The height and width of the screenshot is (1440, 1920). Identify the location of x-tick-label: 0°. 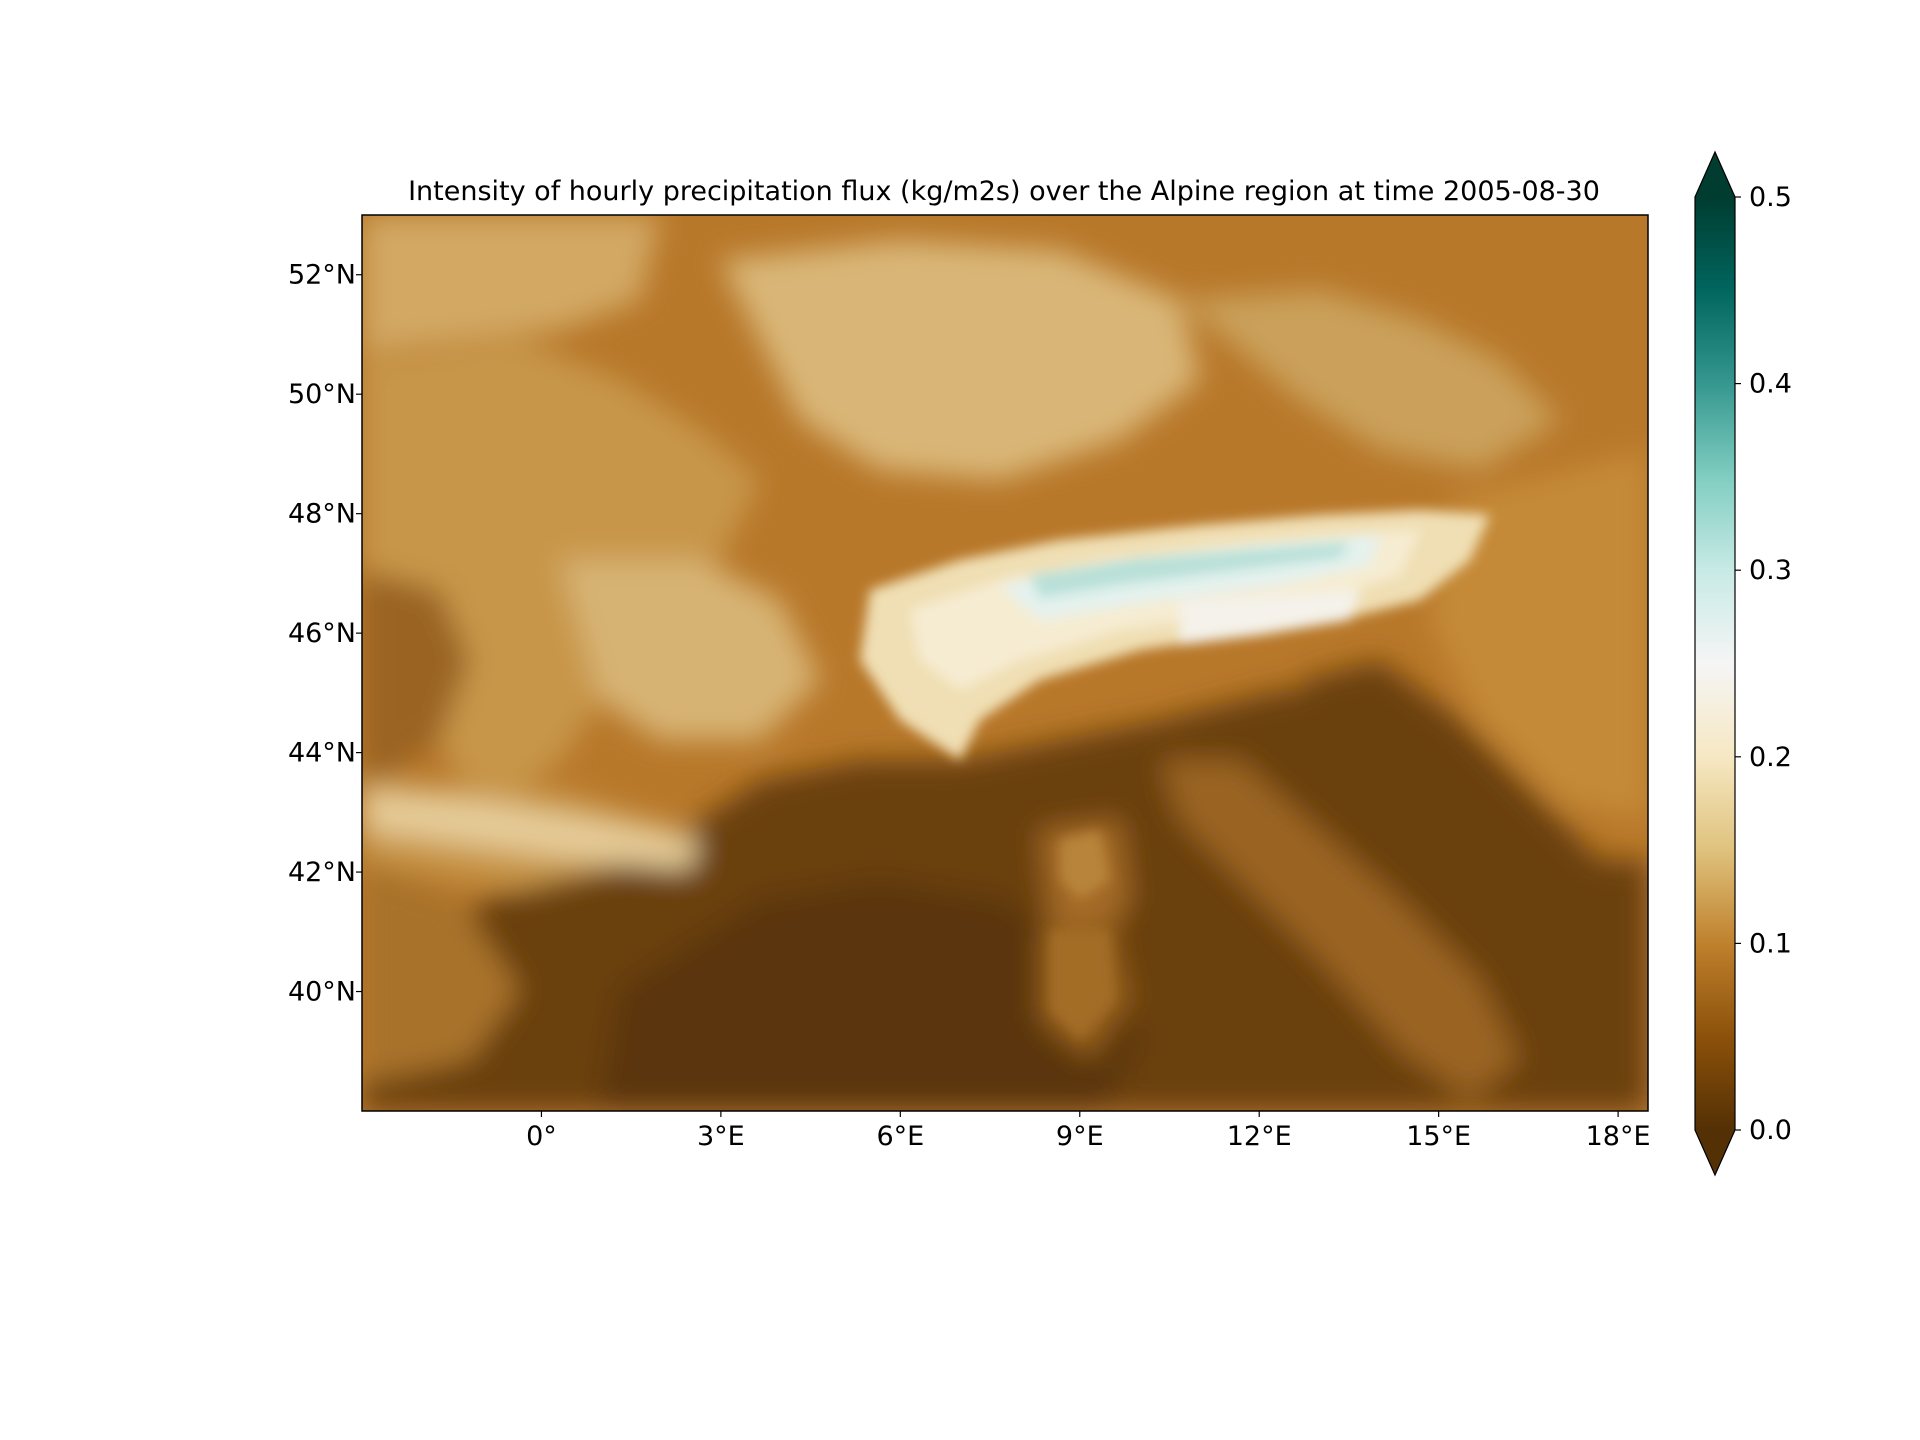
(541, 1136).